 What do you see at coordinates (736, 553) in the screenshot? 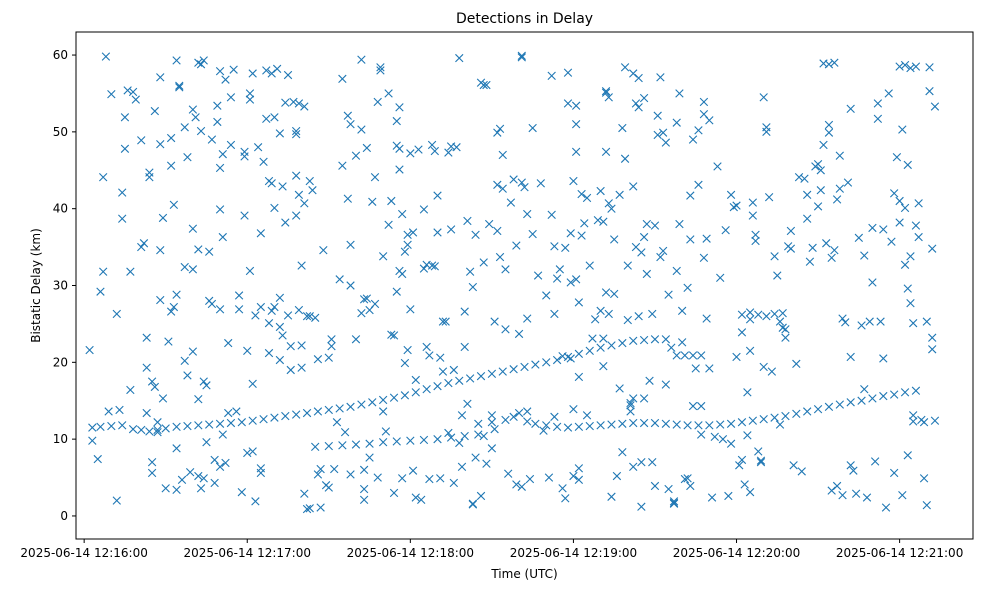
I see `x-tick-label: 2025-06-14 12:20:00` at bounding box center [736, 553].